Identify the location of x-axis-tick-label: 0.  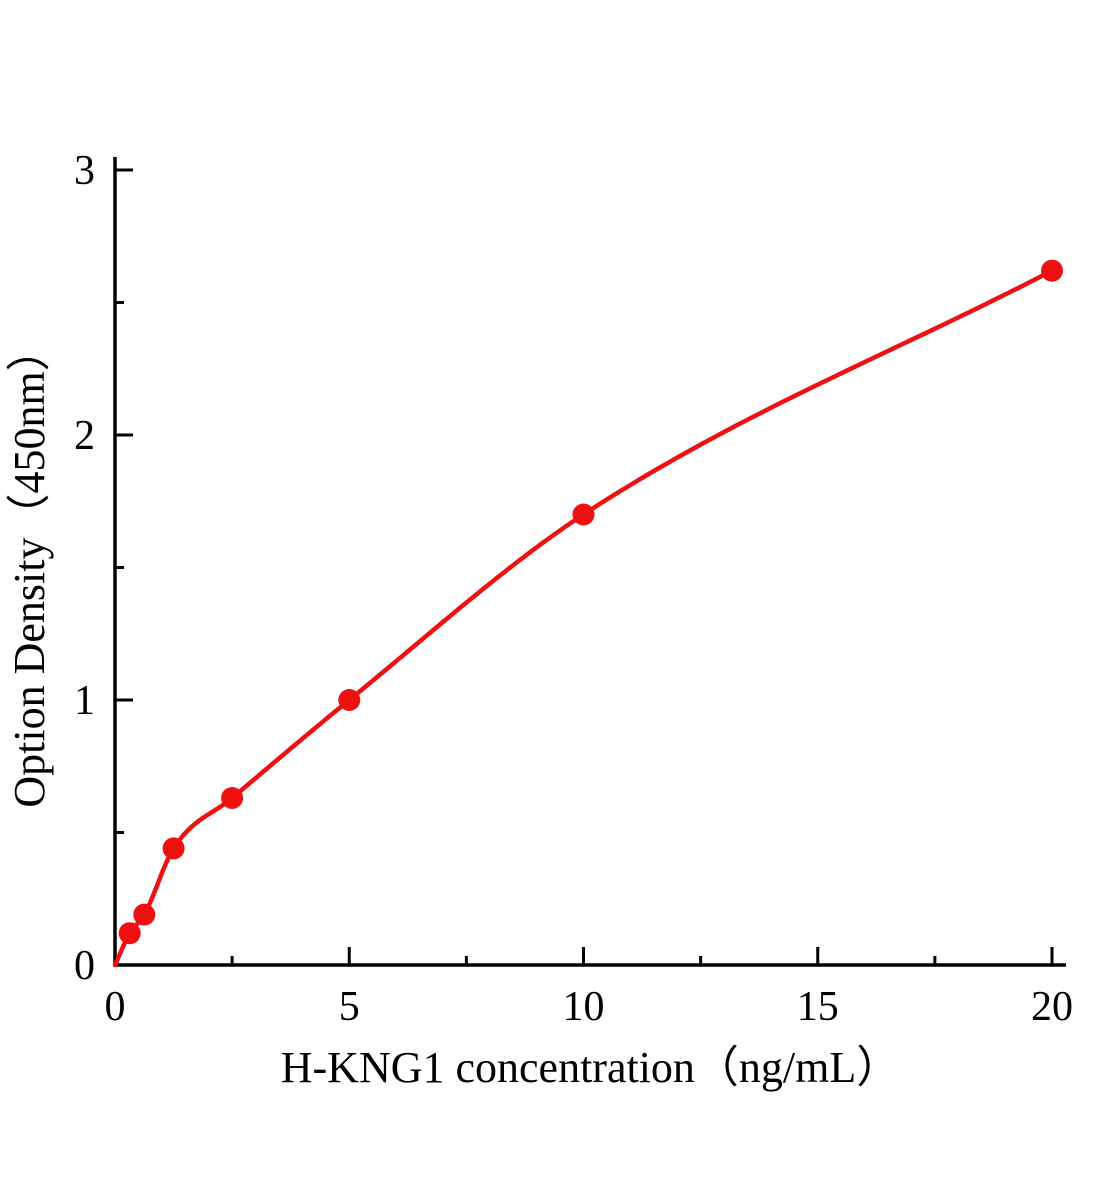
(115, 1007).